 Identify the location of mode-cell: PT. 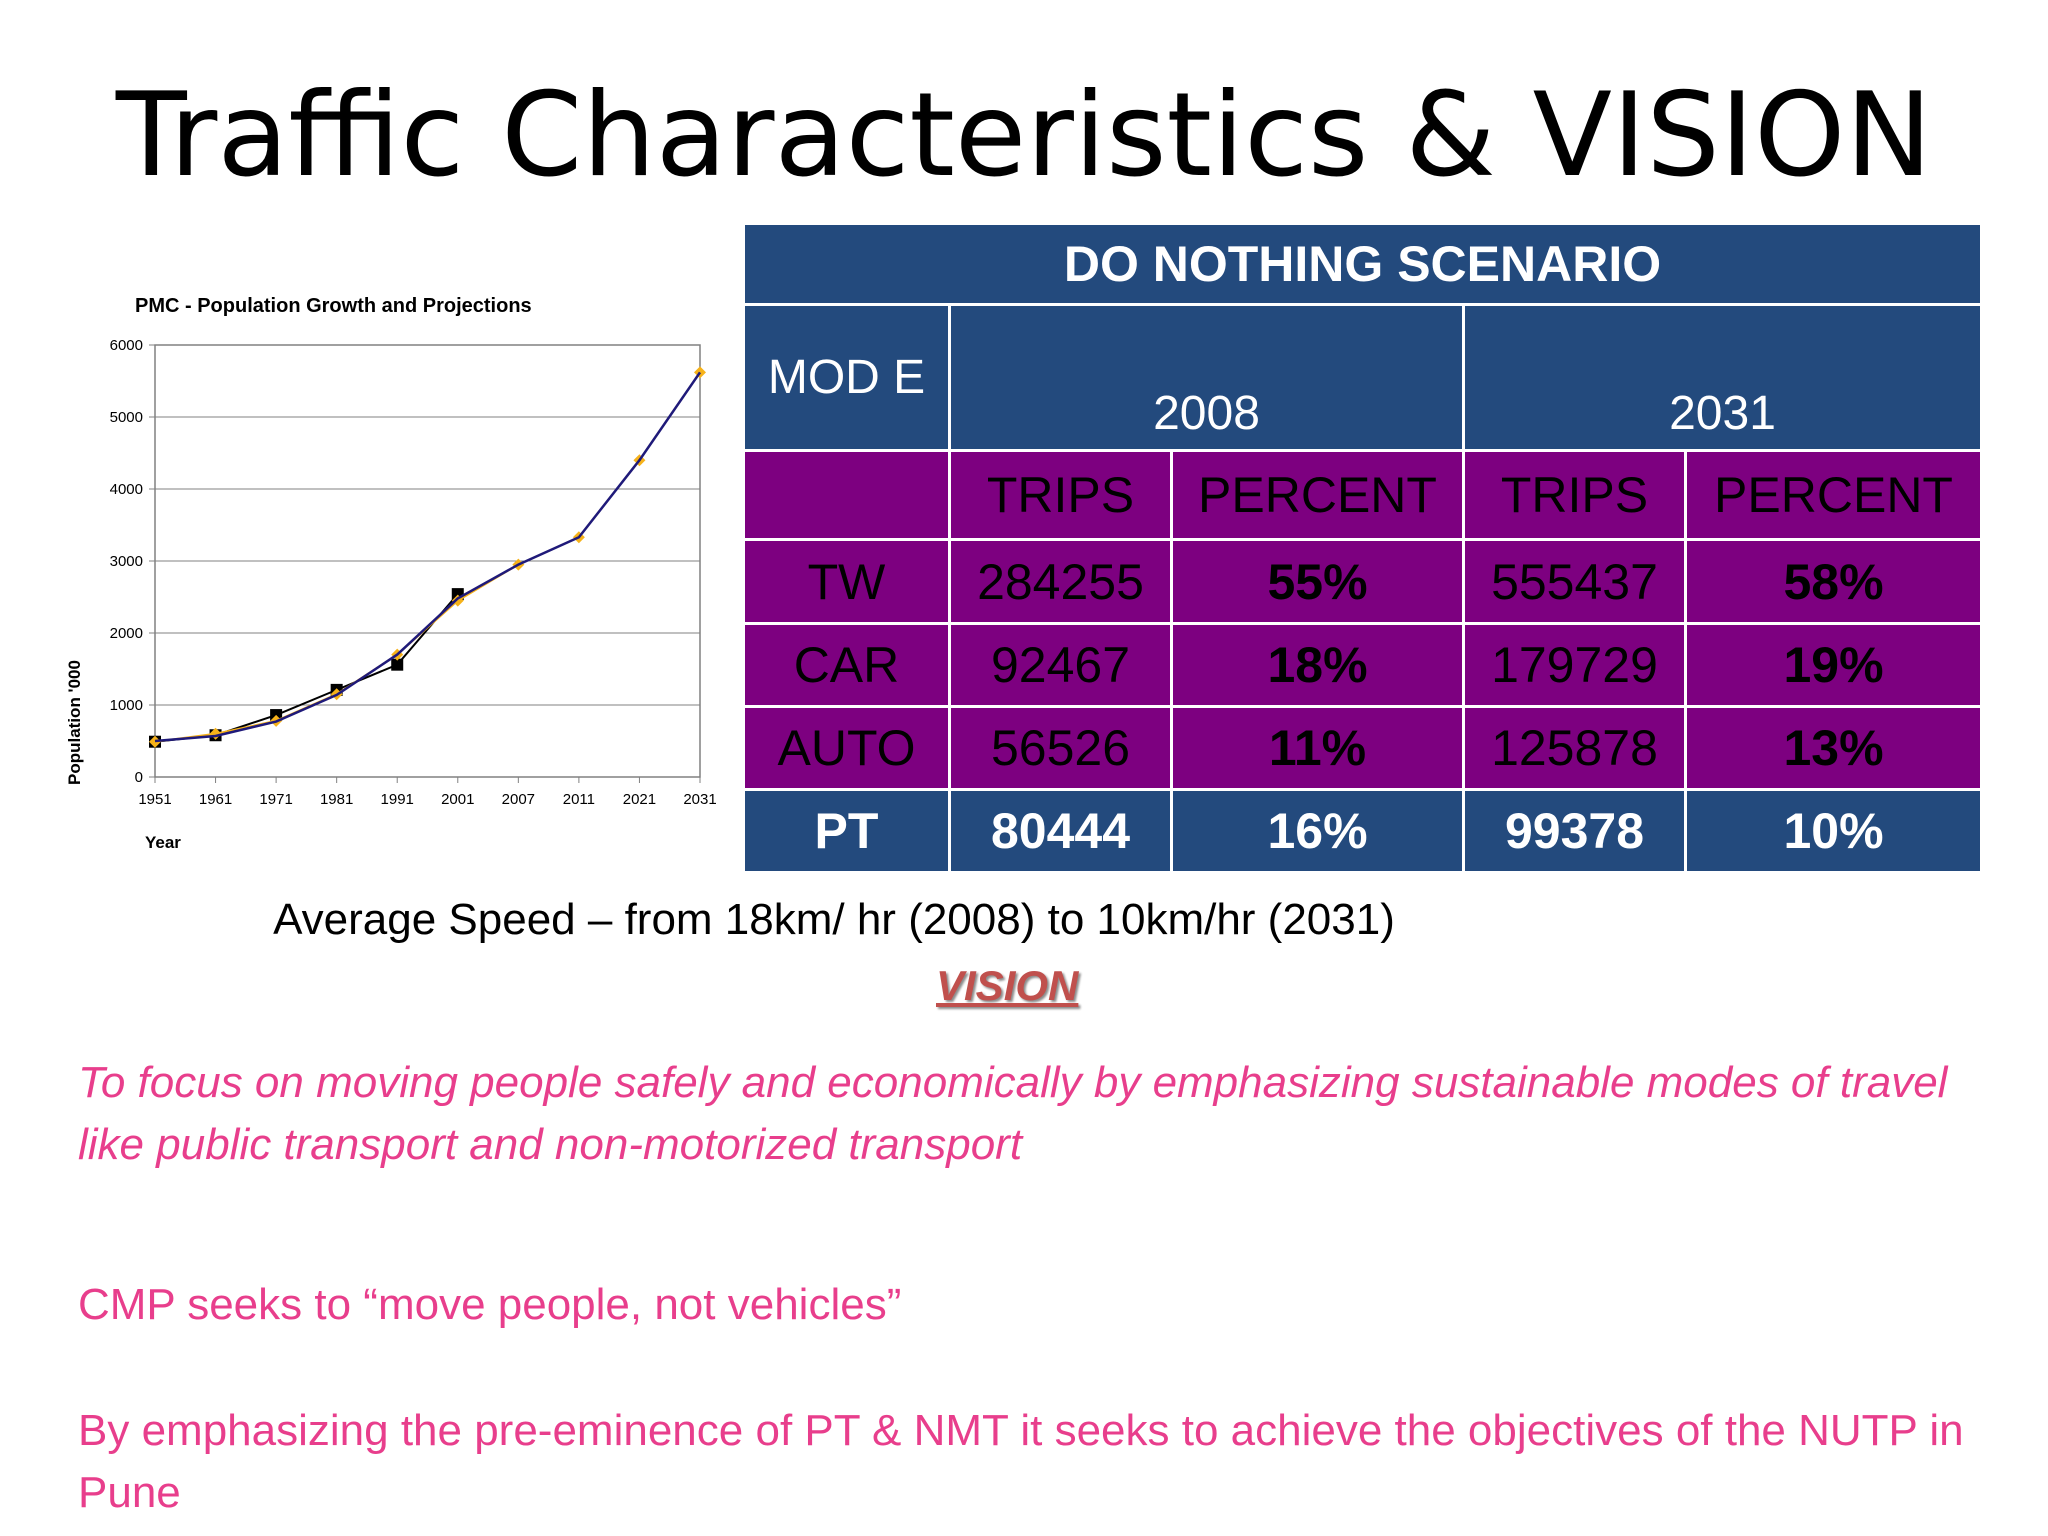
(846, 831).